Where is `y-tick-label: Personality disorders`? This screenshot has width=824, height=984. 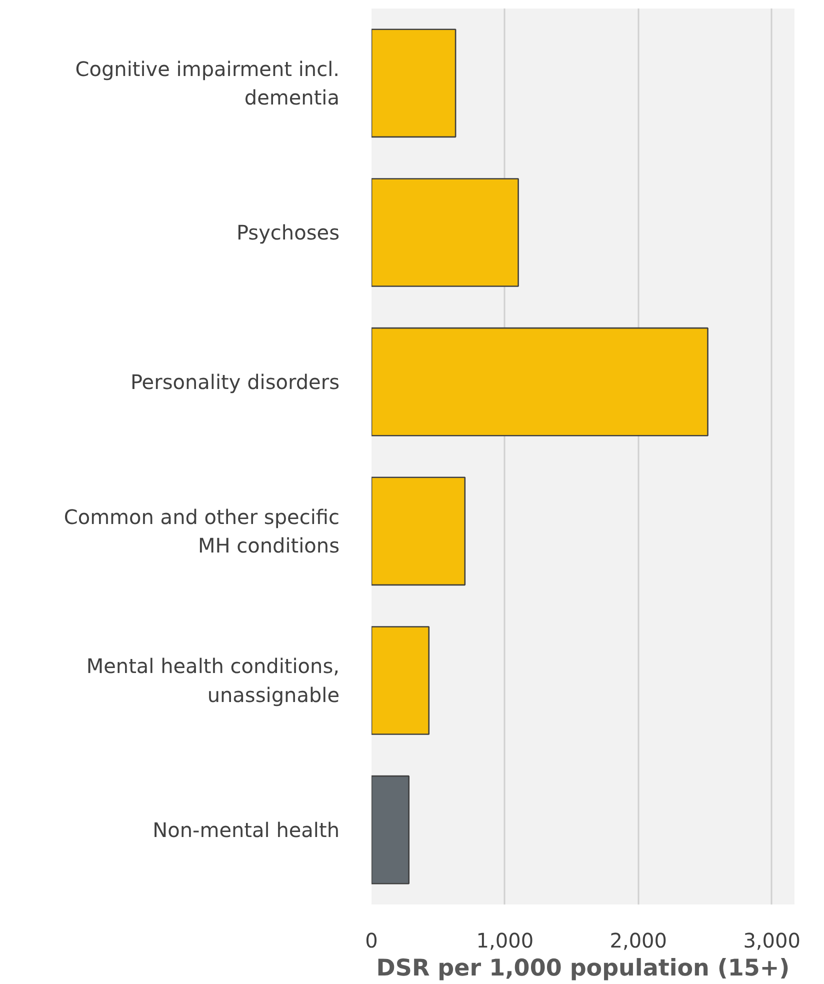
y-tick-label: Personality disorders is located at coordinates (235, 382).